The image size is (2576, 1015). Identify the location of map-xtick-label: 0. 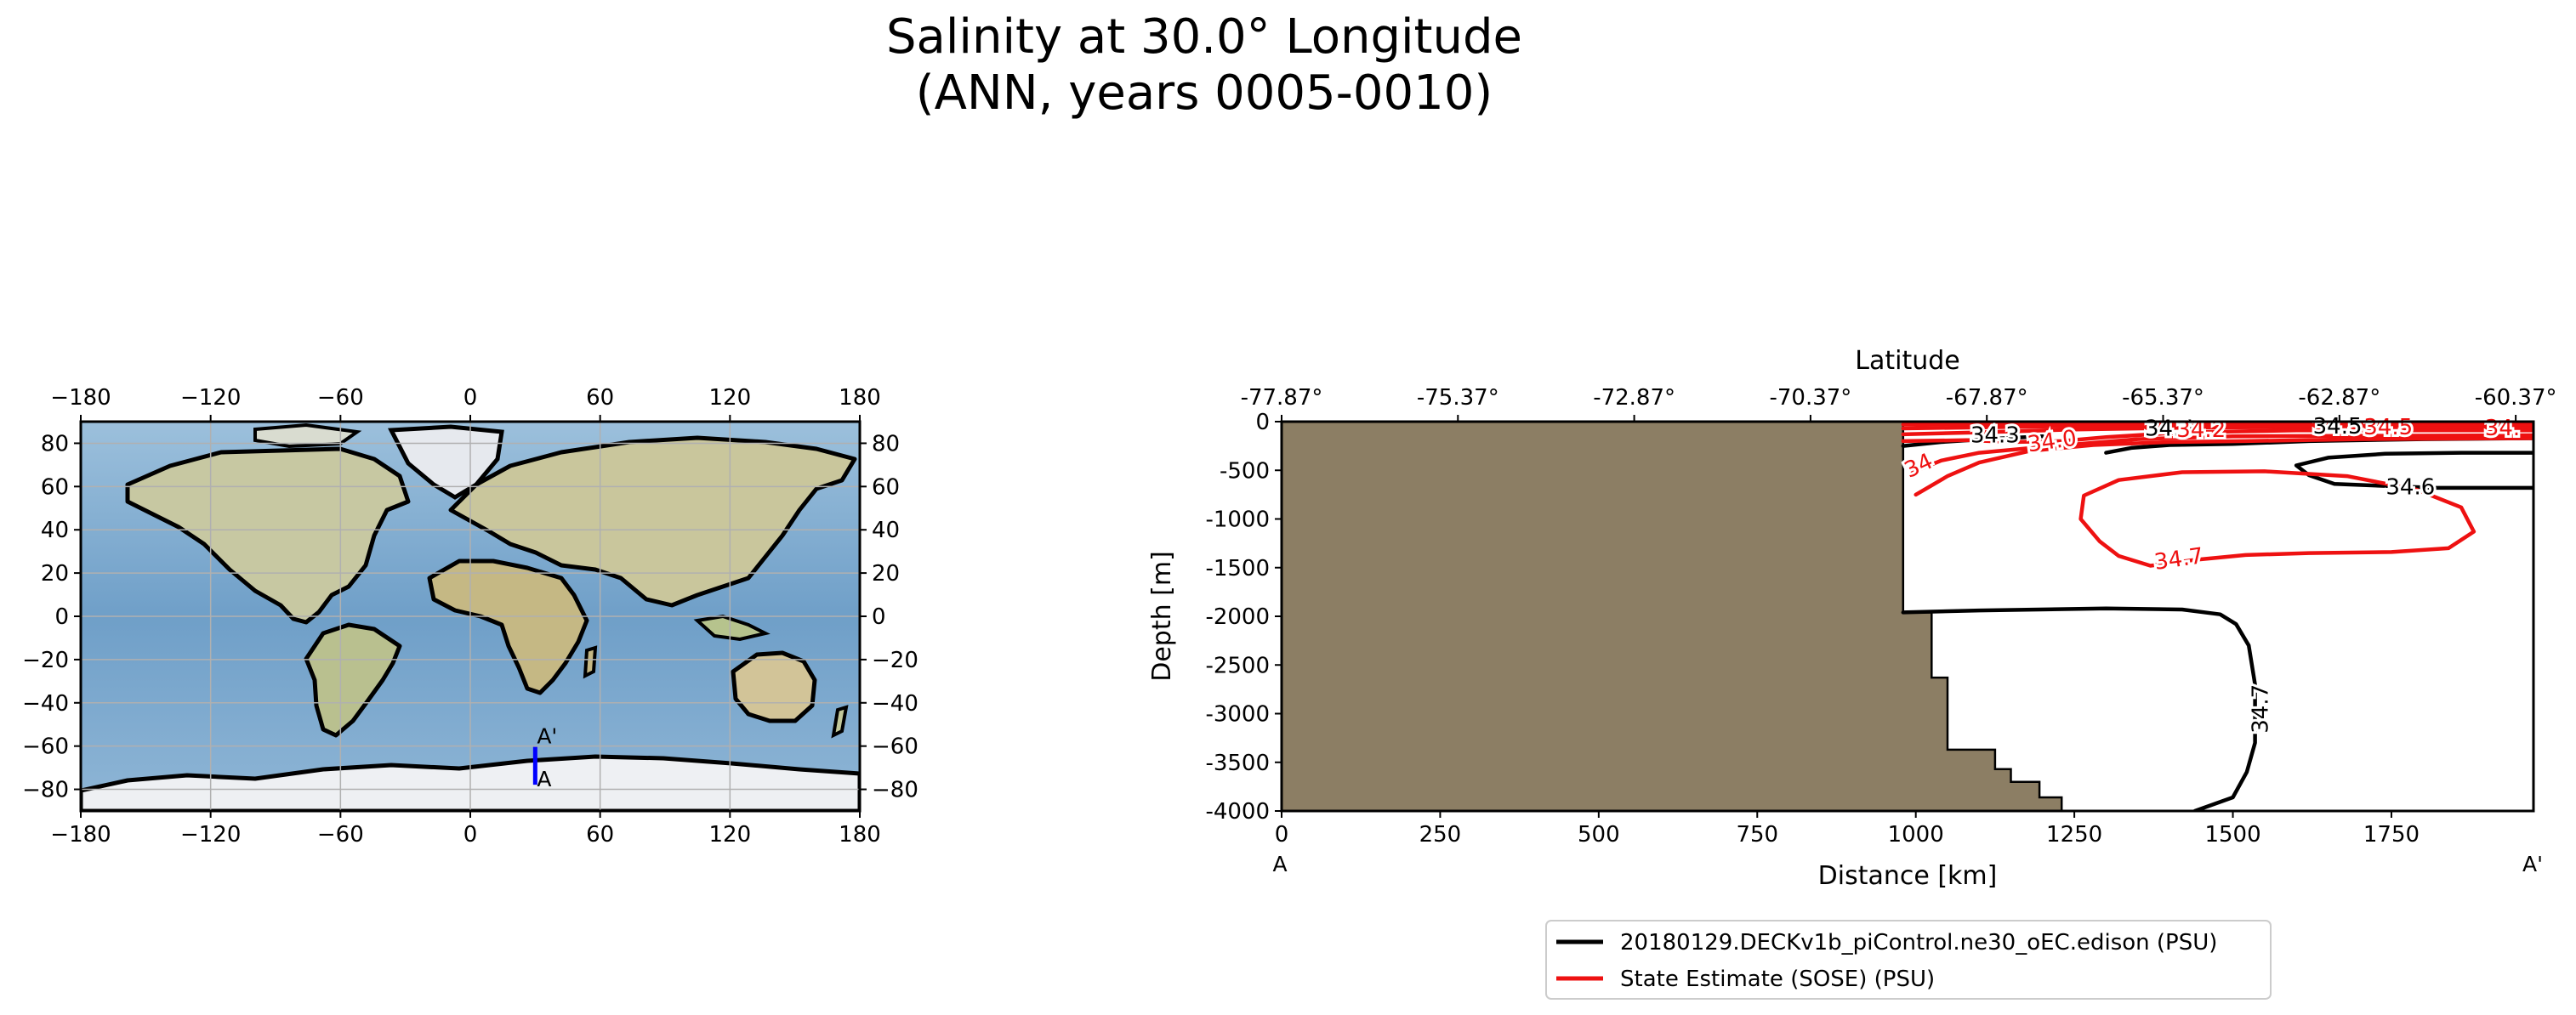
(470, 835).